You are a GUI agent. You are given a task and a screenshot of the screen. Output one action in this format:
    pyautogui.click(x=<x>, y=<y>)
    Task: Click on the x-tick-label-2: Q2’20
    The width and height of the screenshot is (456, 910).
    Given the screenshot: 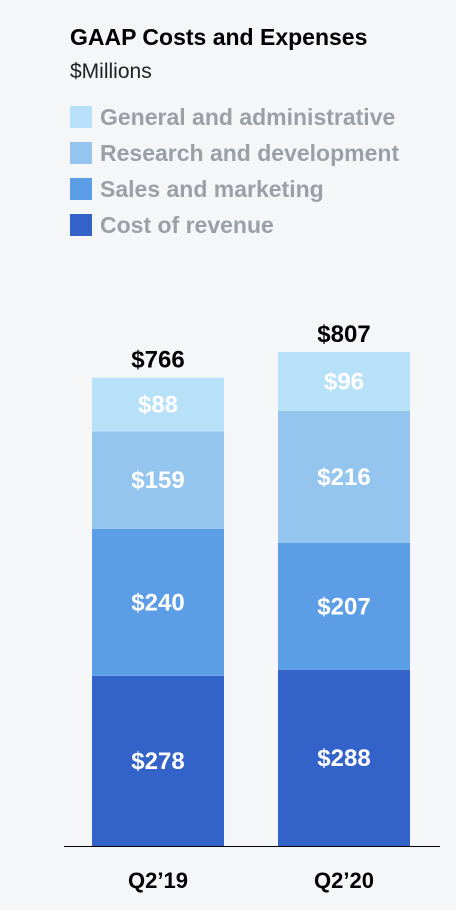 What is the action you would take?
    pyautogui.click(x=344, y=880)
    